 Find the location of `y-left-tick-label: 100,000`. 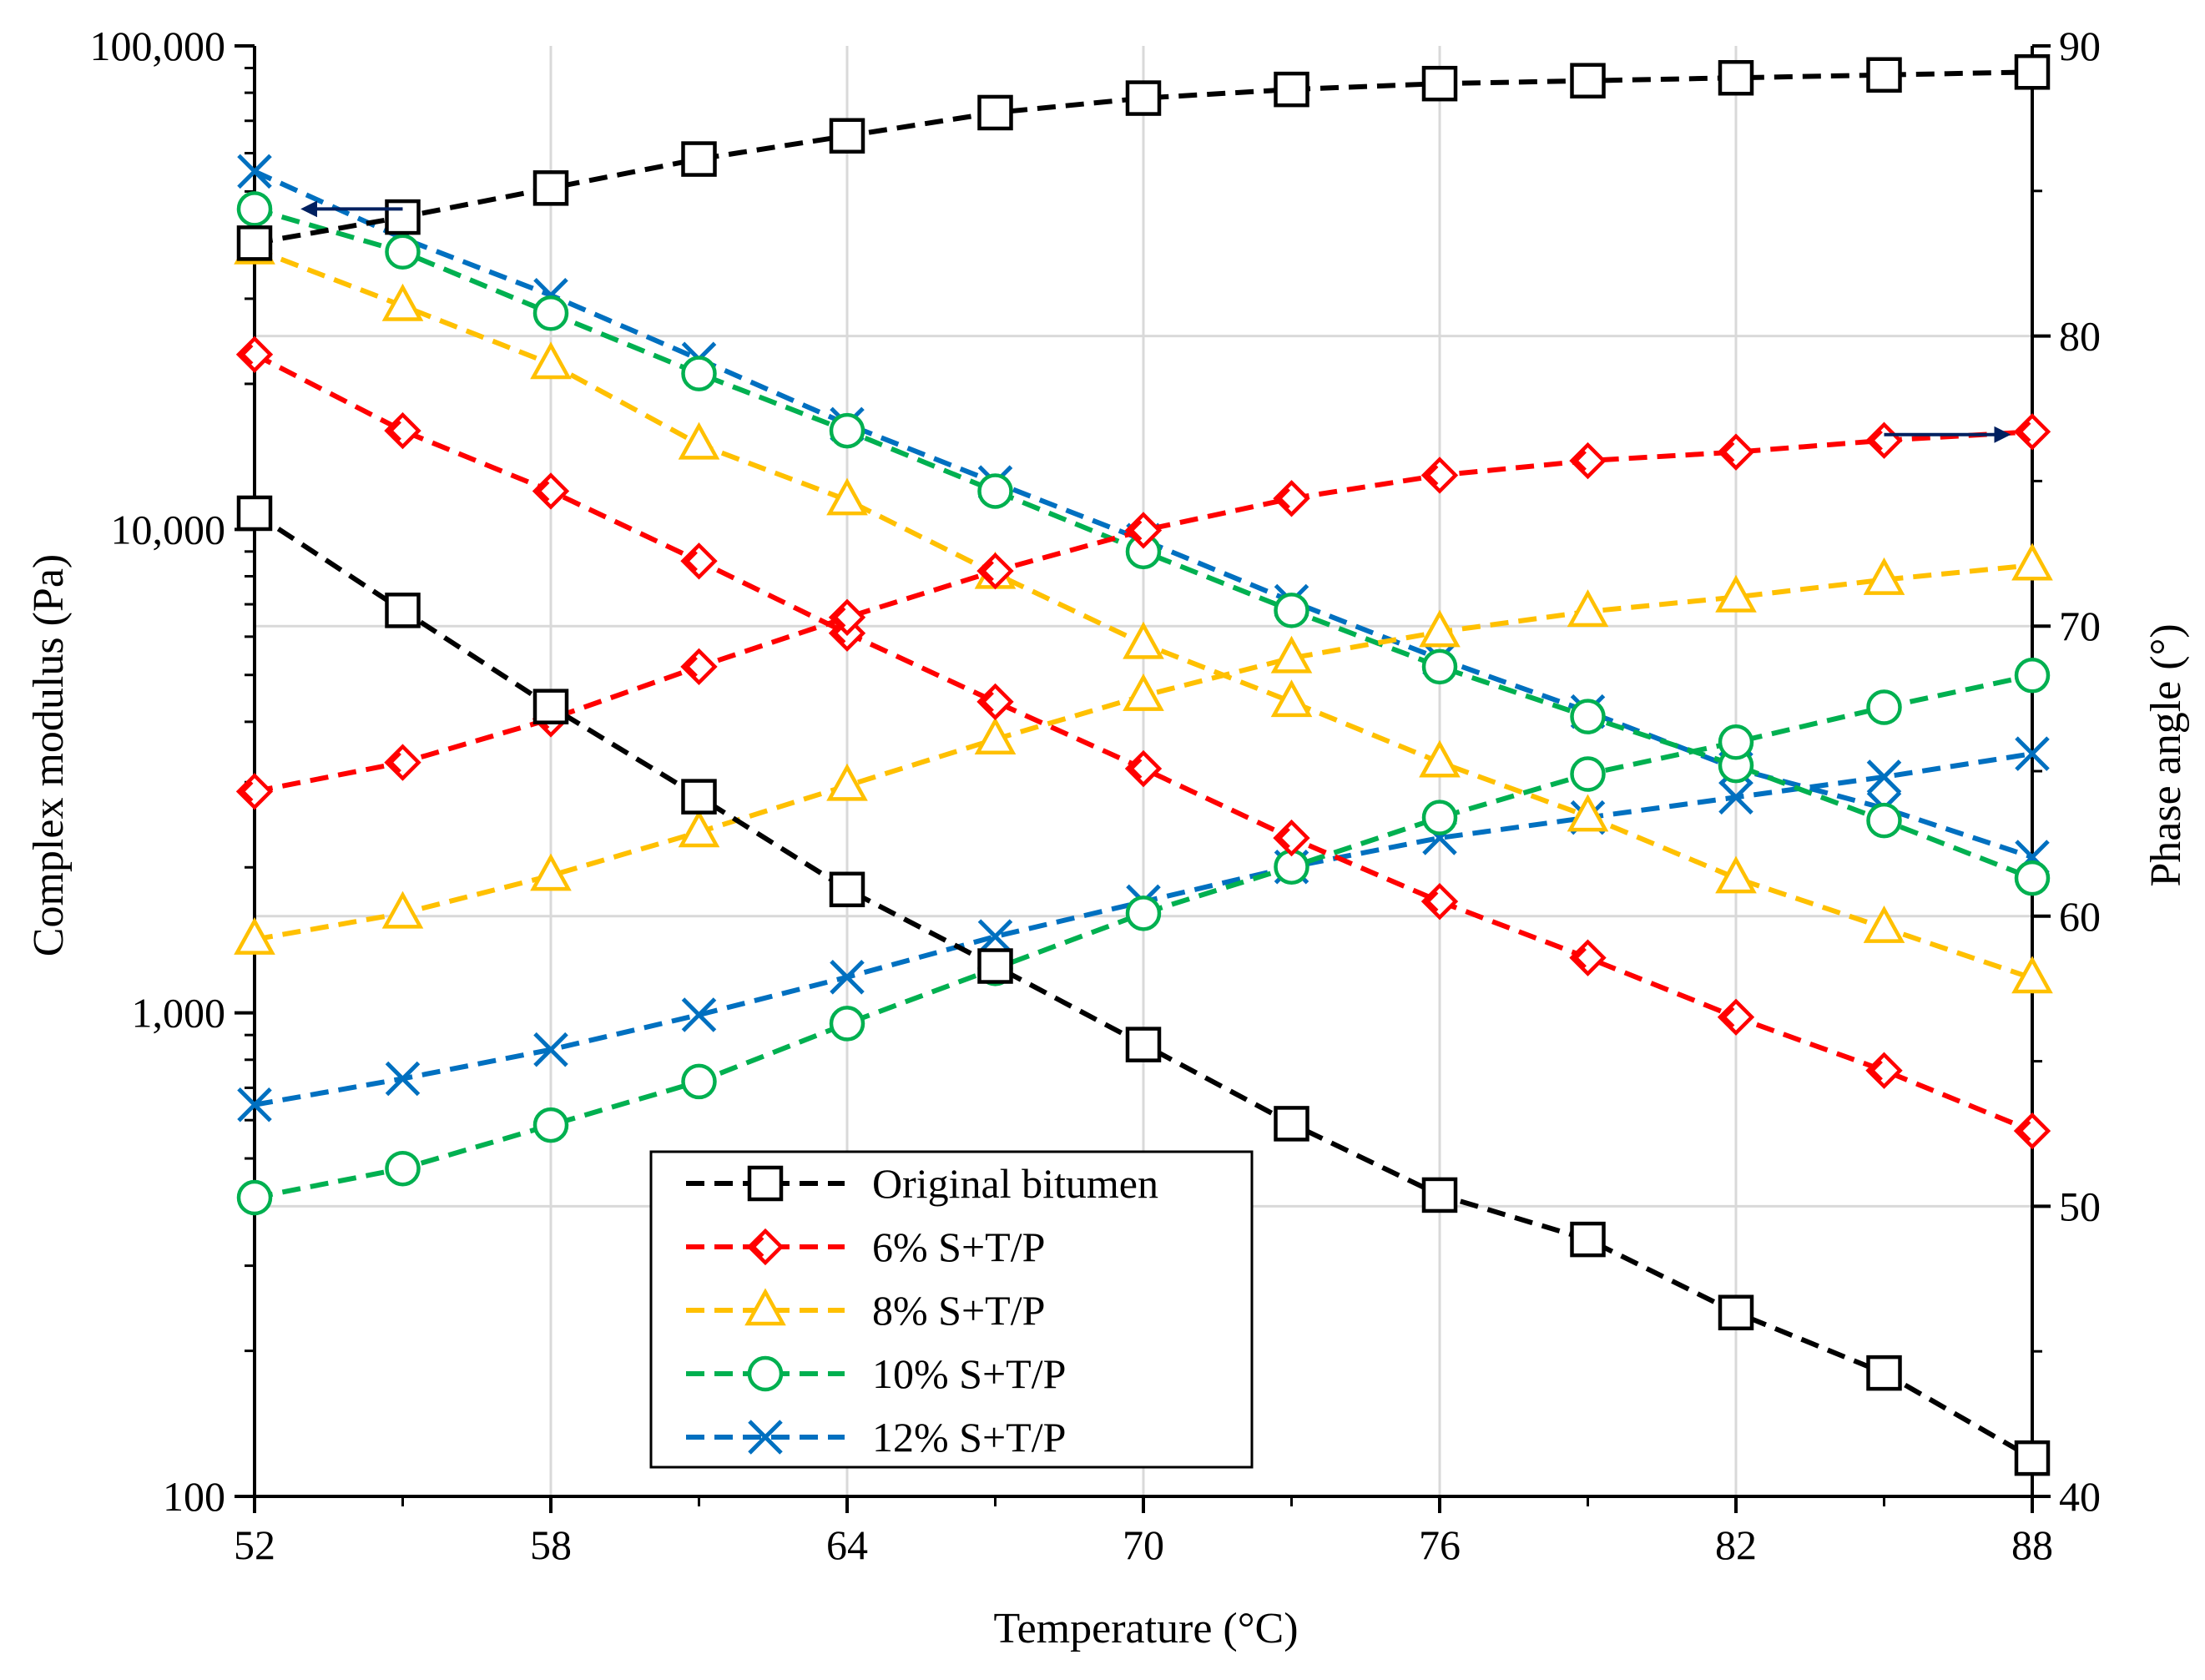

y-left-tick-label: 100,000 is located at coordinates (158, 46).